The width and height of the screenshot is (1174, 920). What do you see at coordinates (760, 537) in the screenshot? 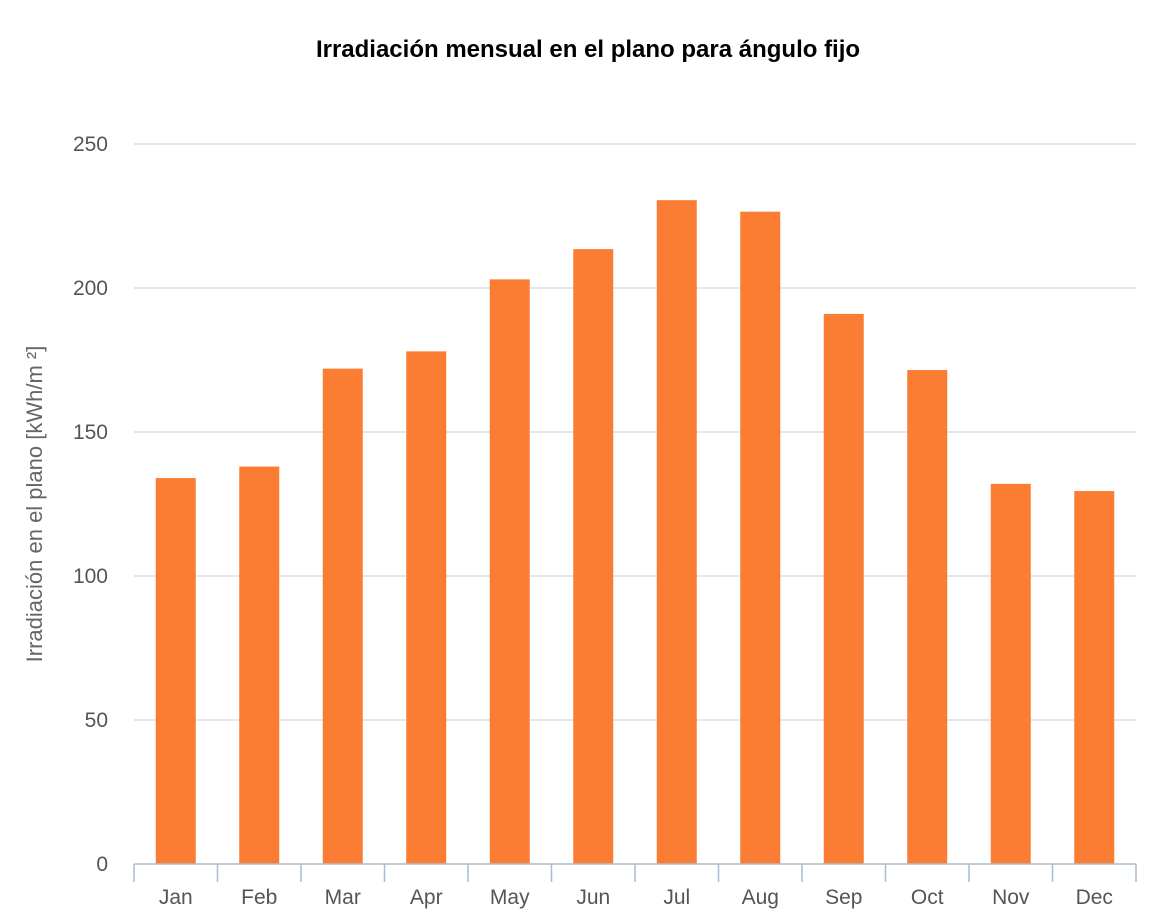
I see `bar-aug` at bounding box center [760, 537].